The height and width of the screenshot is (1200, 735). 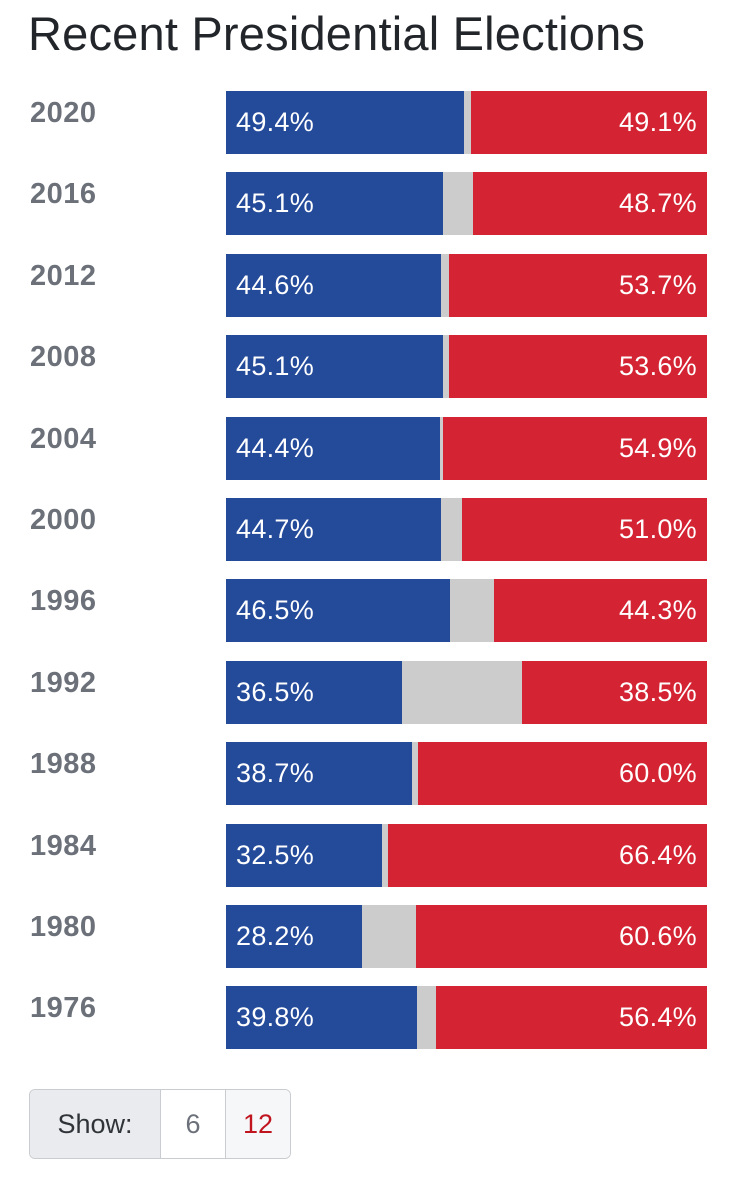 I want to click on year-label: 1980, so click(x=63, y=926).